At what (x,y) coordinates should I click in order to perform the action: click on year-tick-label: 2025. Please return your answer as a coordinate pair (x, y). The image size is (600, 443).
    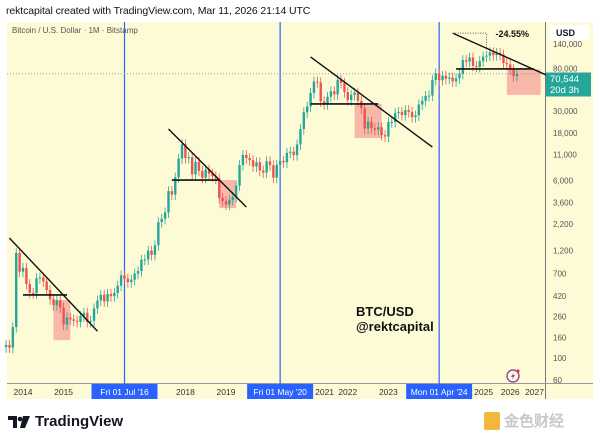
    Looking at the image, I should click on (483, 392).